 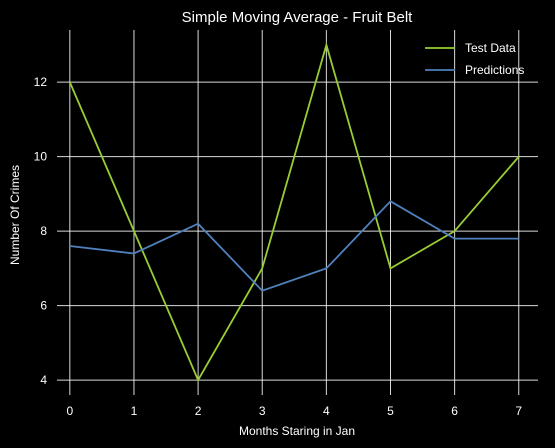 I want to click on y-tick-label: 12, so click(x=41, y=82).